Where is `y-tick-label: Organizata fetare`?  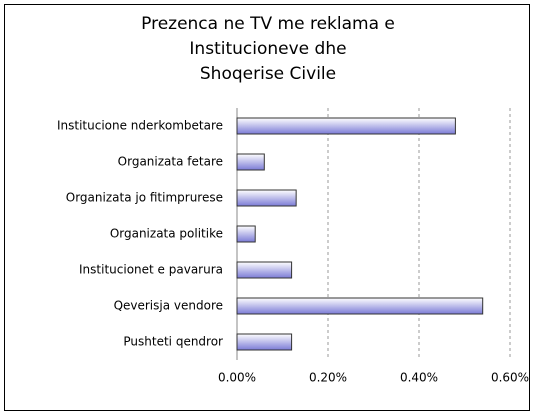
y-tick-label: Organizata fetare is located at coordinates (170, 162).